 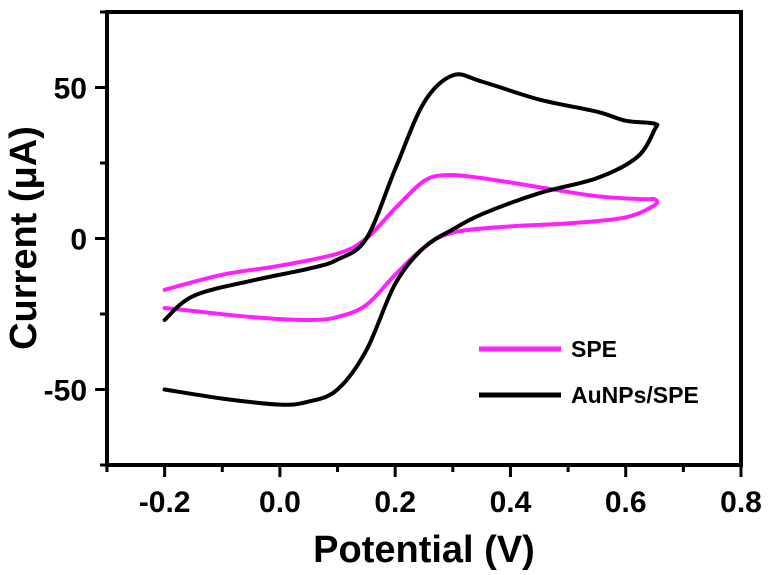 What do you see at coordinates (70, 89) in the screenshot?
I see `y-tick-label: 50` at bounding box center [70, 89].